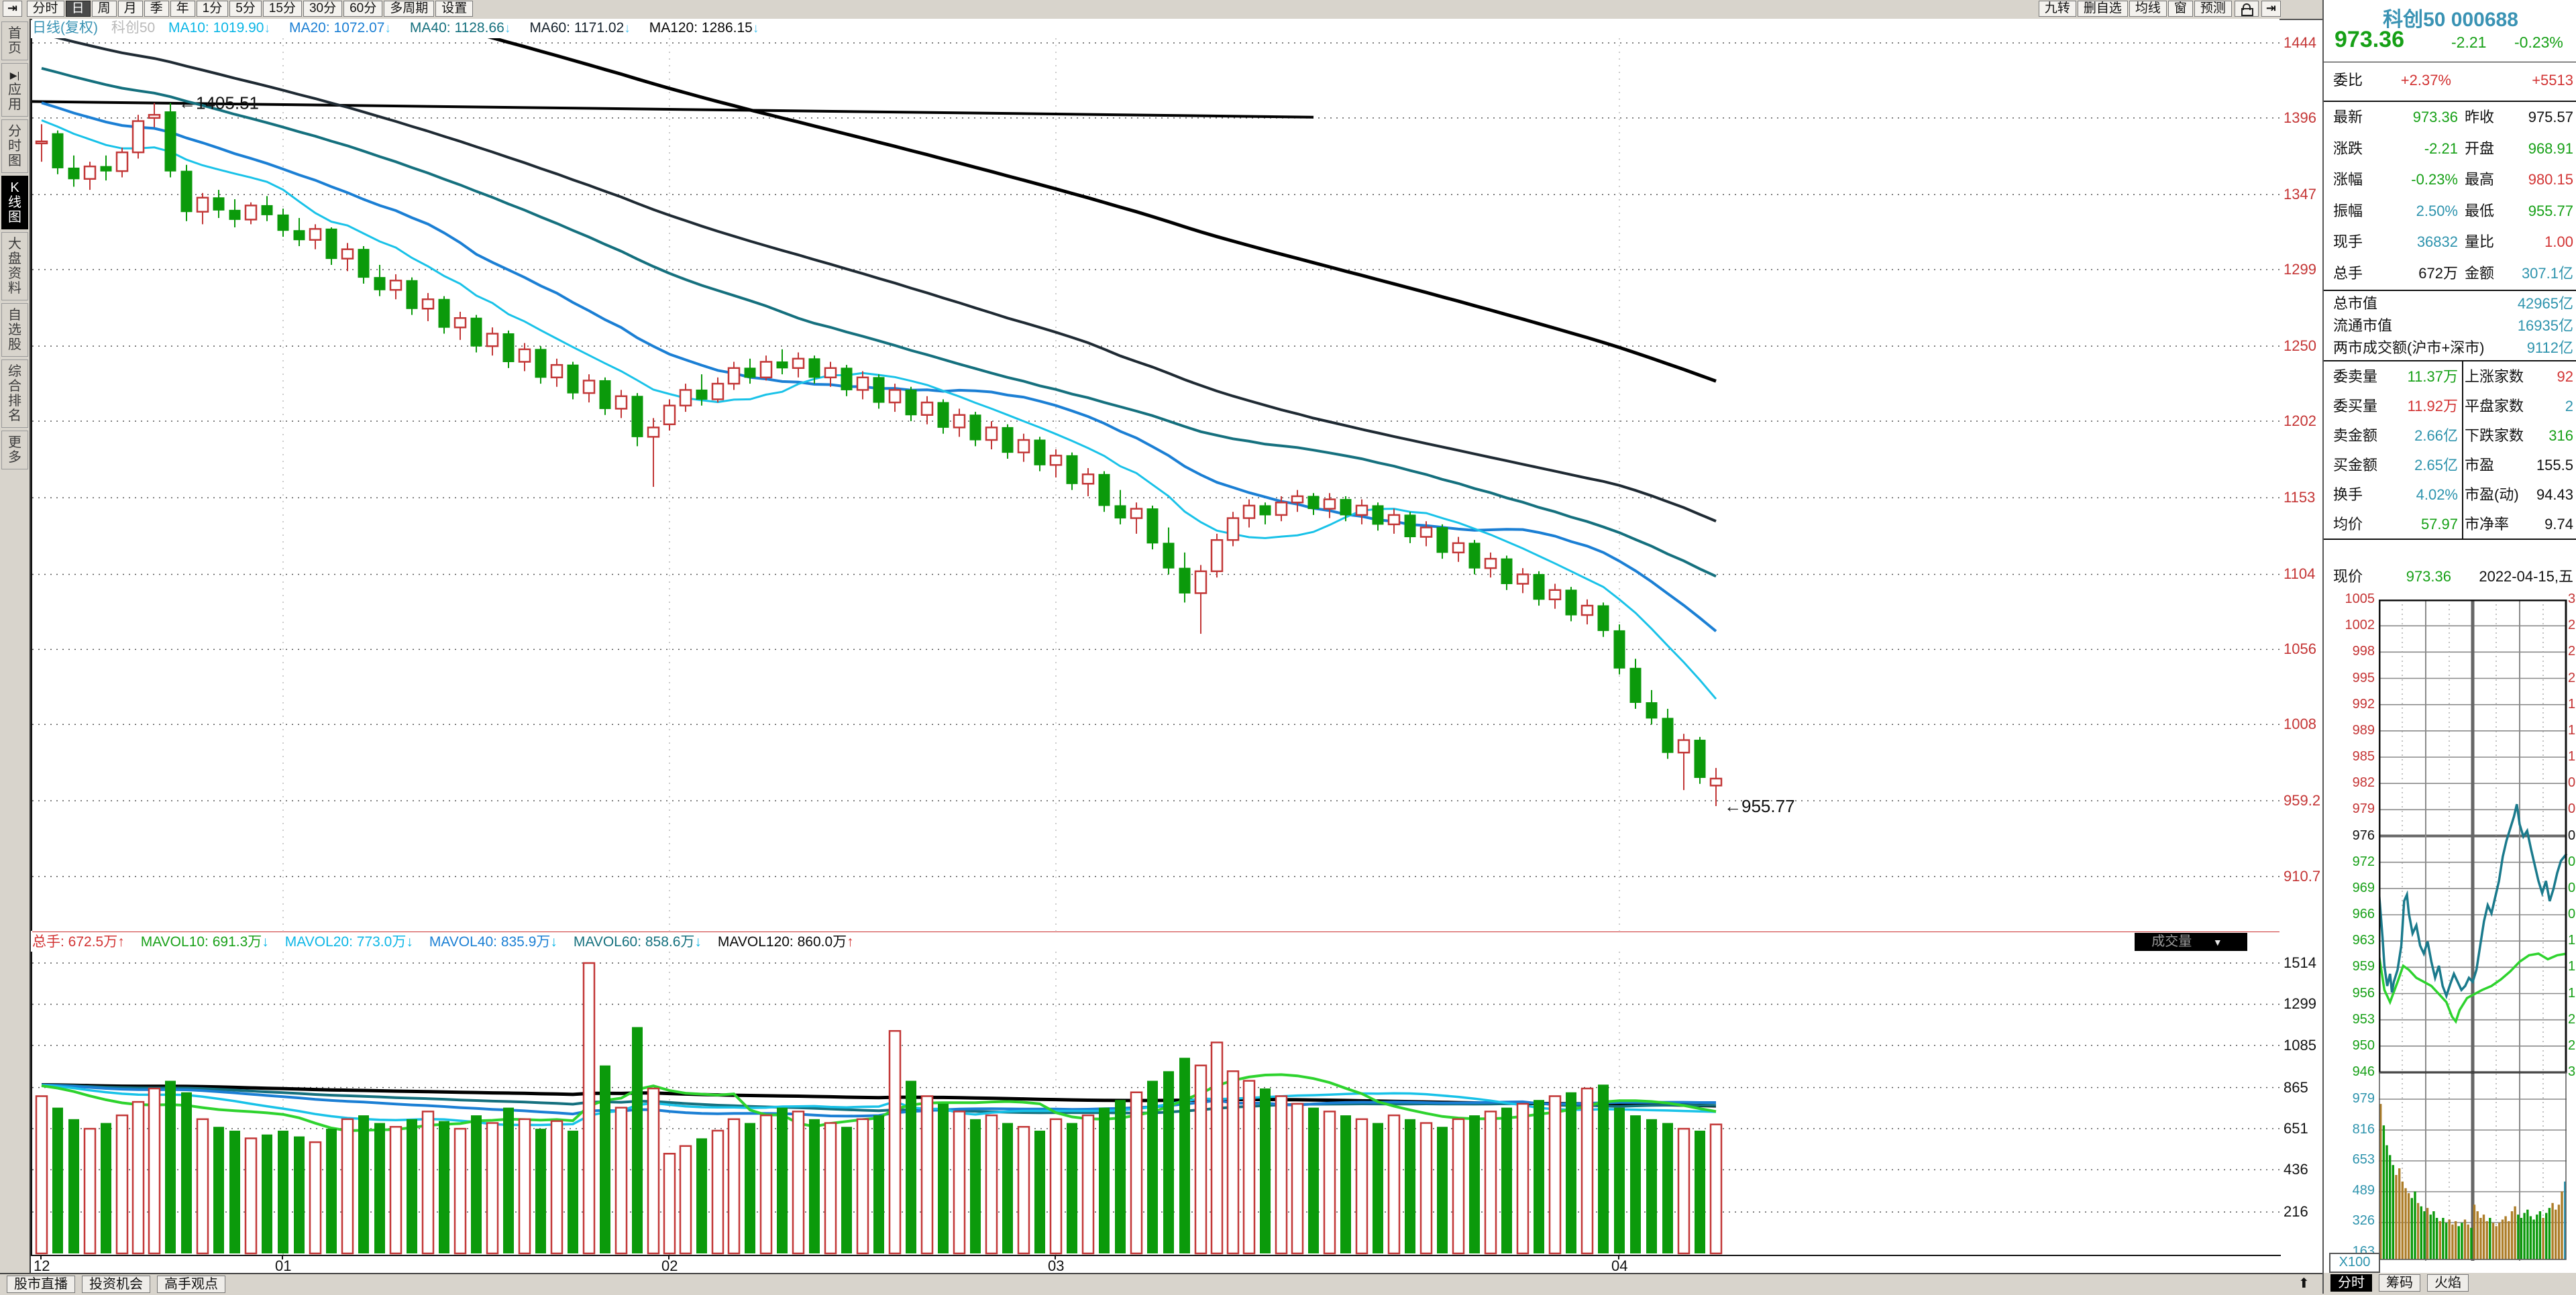 The width and height of the screenshot is (2576, 1295). I want to click on weibi-diff: +5513, so click(2552, 80).